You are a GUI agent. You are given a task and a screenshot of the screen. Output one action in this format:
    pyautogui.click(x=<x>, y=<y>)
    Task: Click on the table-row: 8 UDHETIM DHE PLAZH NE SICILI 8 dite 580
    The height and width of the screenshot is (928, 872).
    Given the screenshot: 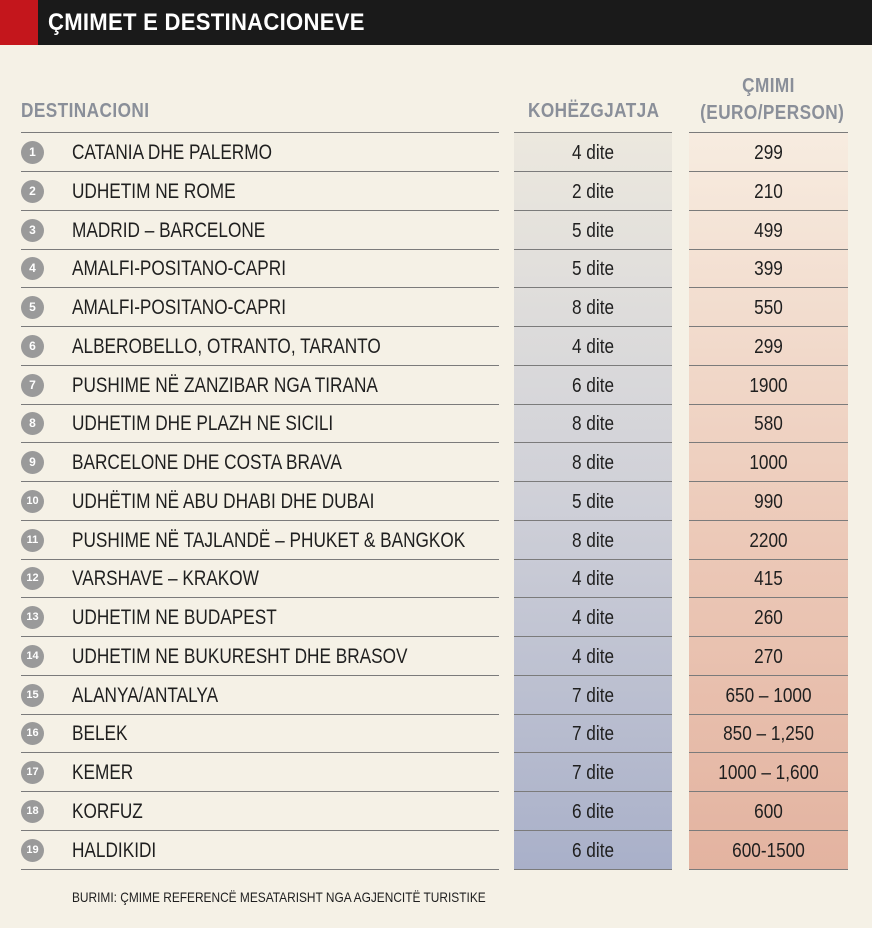 What is the action you would take?
    pyautogui.click(x=436, y=424)
    